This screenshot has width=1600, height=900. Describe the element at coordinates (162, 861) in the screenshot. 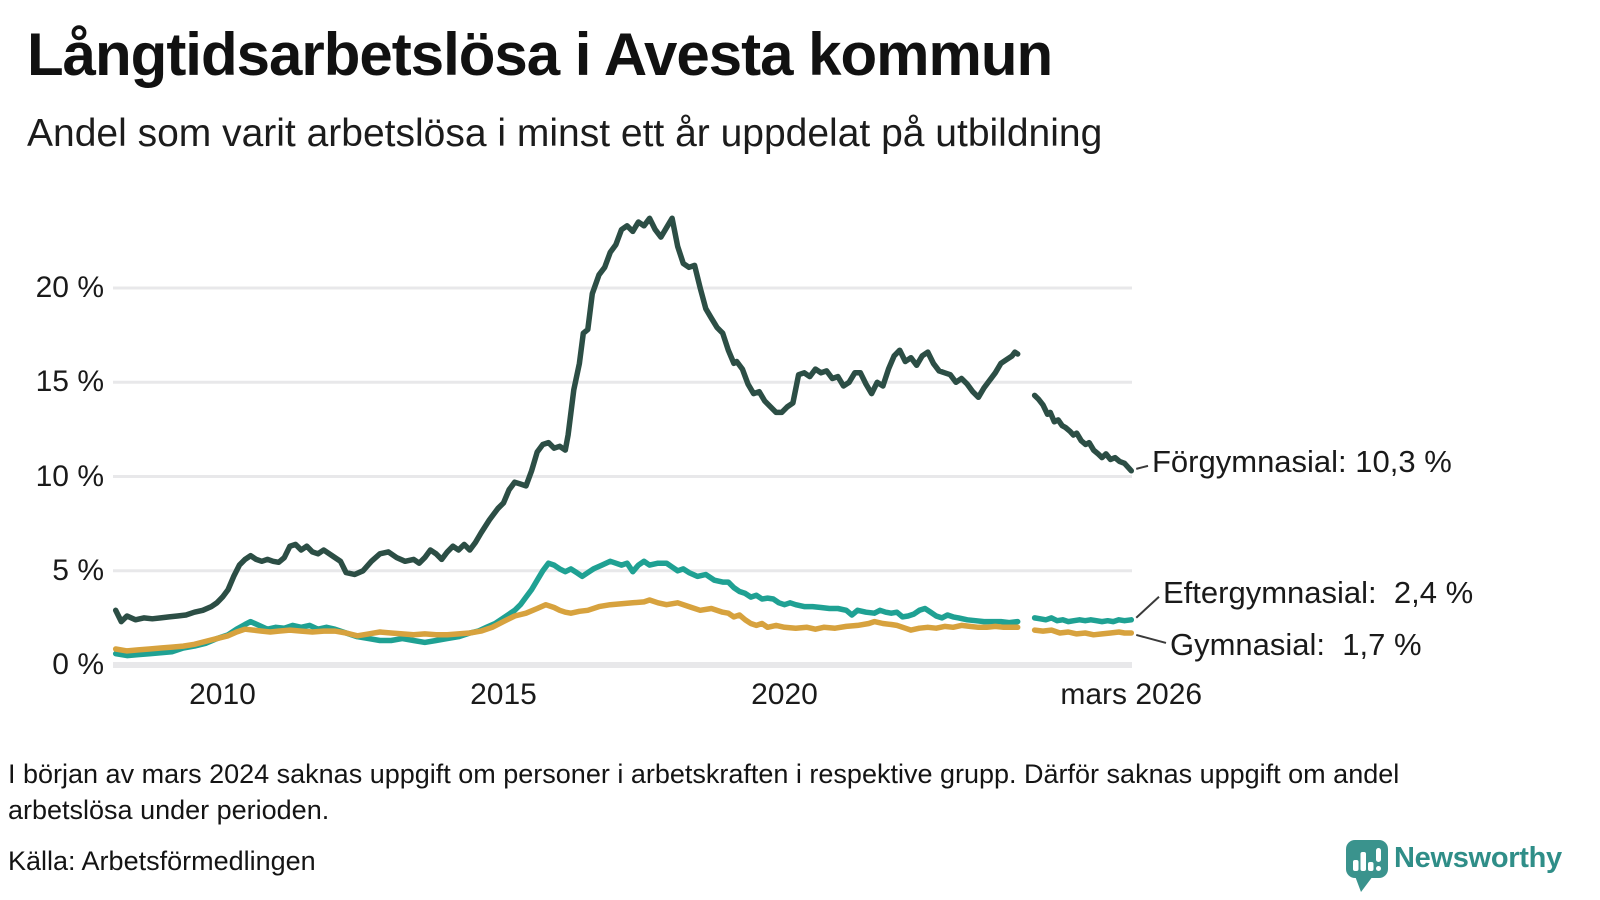

I see `source-note: Källa: Arbetsförmedlingen` at that location.